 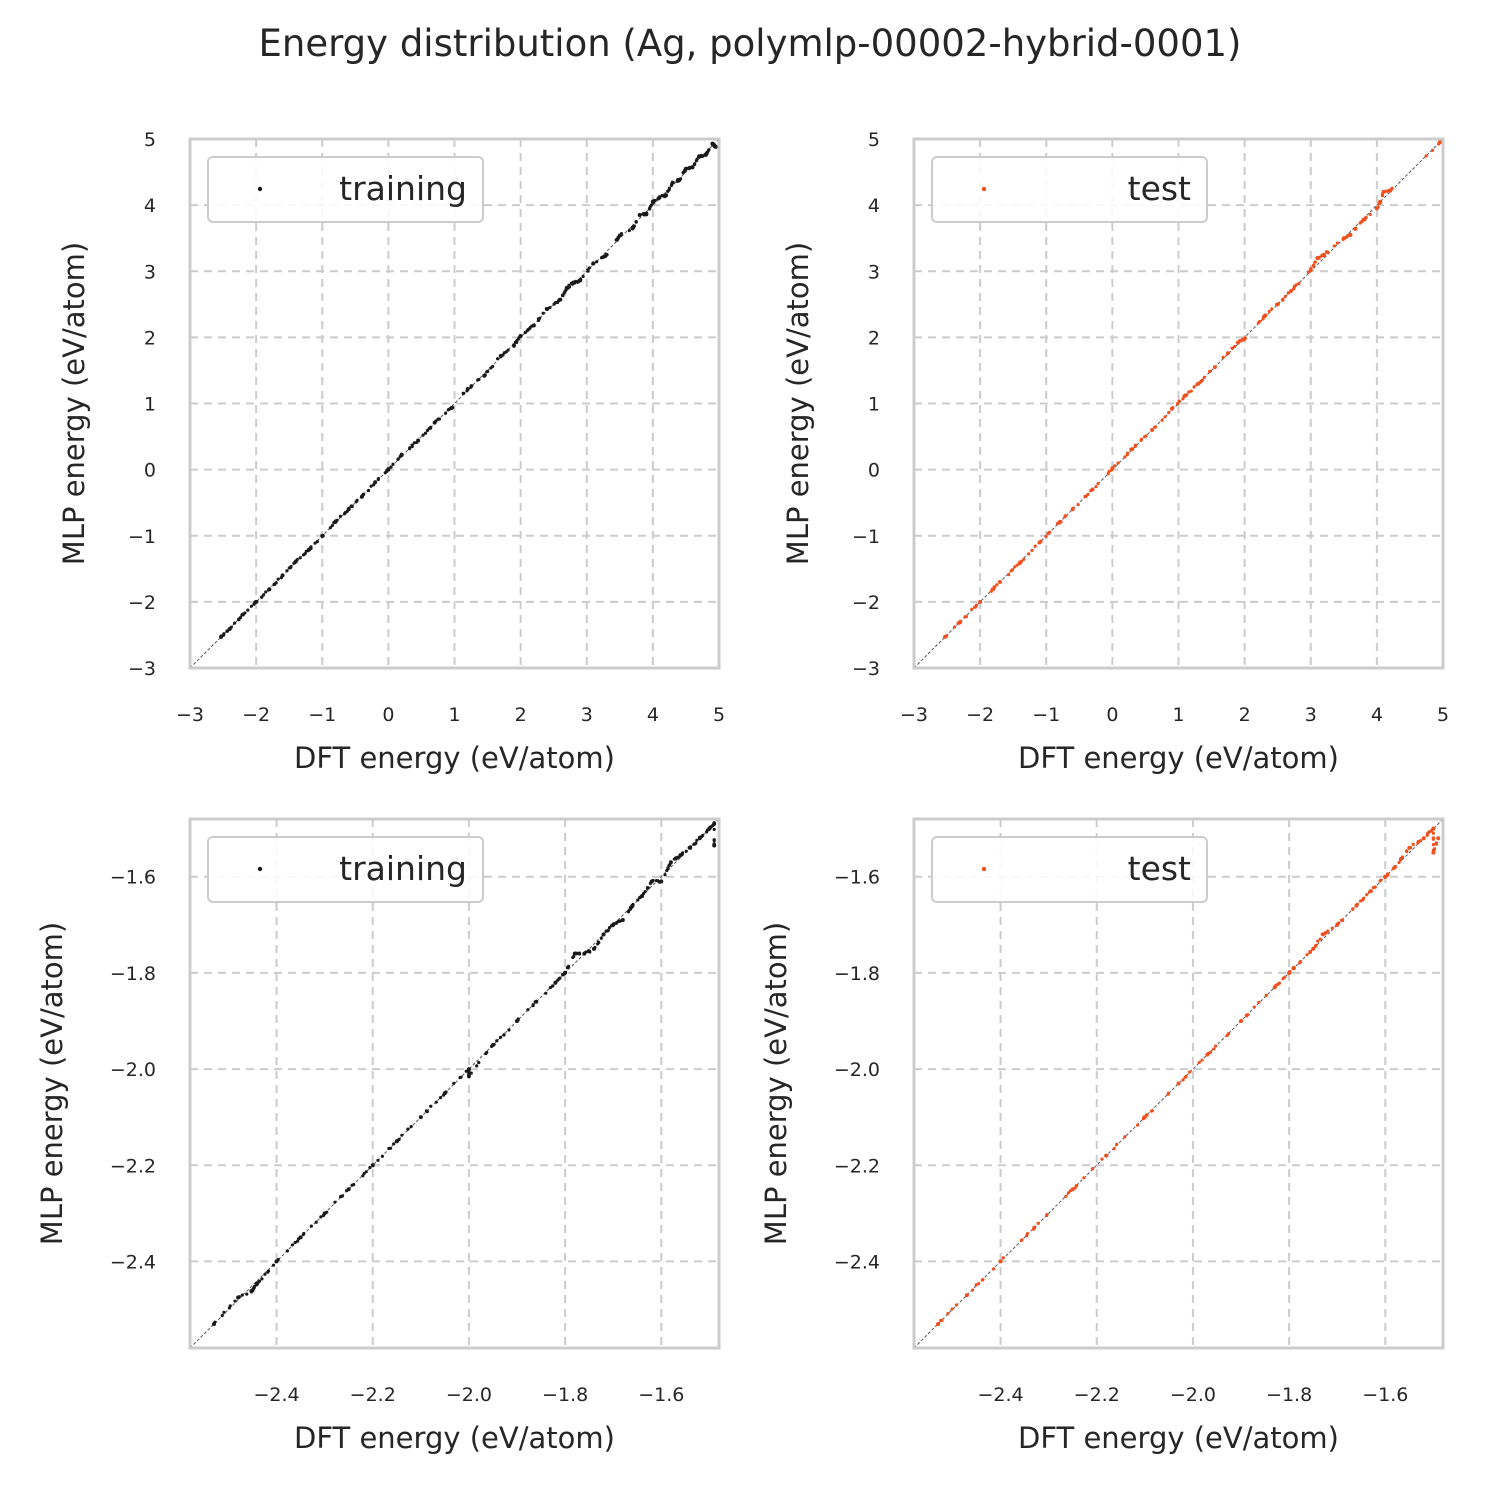 I want to click on x-tick-label: −2.2, so click(x=1097, y=1395).